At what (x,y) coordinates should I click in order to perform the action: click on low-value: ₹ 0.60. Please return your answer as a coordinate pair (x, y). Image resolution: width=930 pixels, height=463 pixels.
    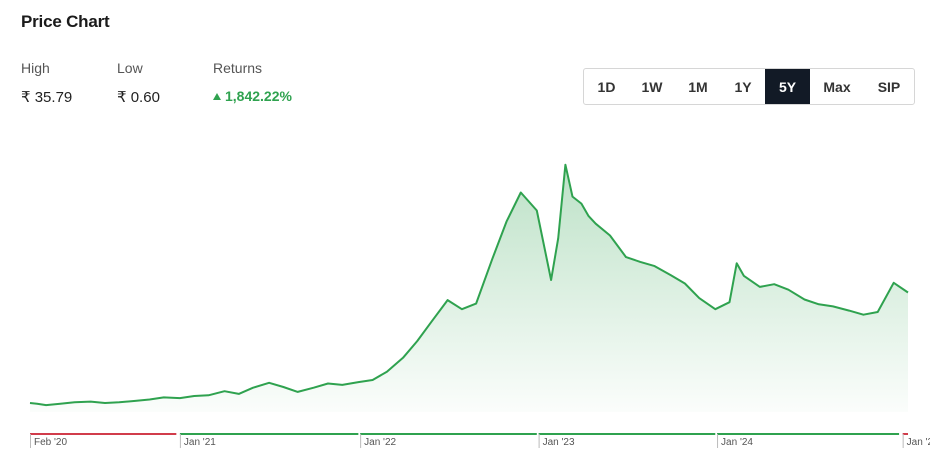
    Looking at the image, I should click on (138, 97).